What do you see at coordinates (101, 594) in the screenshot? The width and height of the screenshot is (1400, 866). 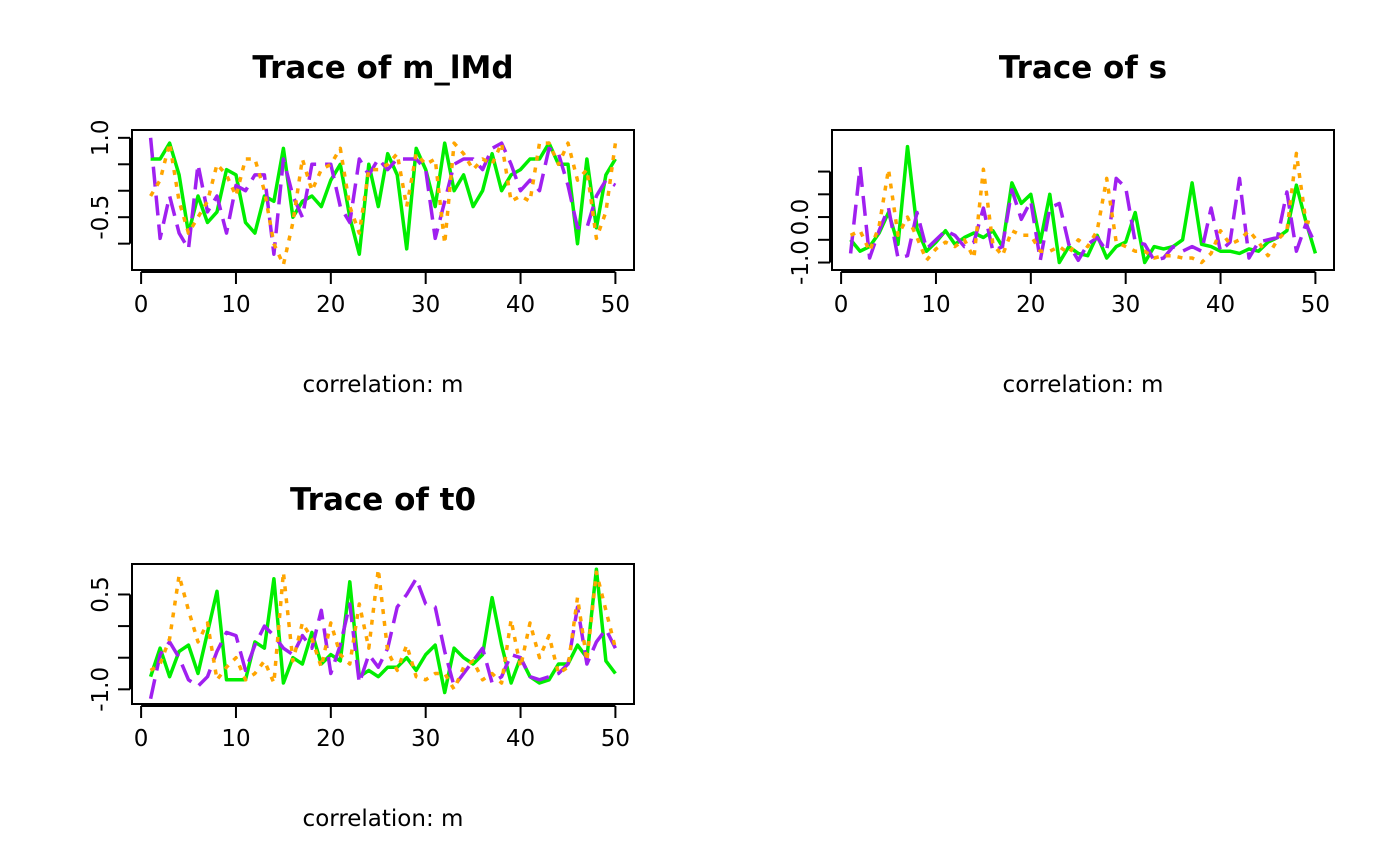 I see `y-tick-label: 0.5` at bounding box center [101, 594].